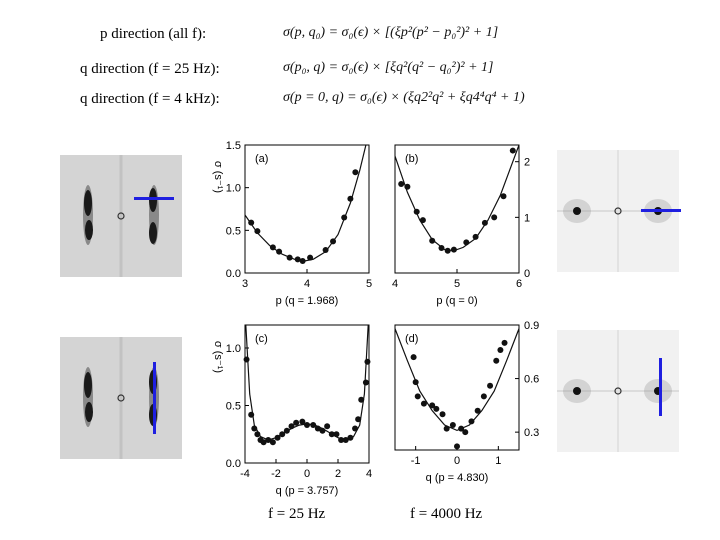 This screenshot has height=540, width=720. I want to click on equation-q-direction-25hz: σ(p₀, q) = σ₀(ϵ) × [ξq²(q² − q₀²)² + 1], so click(388, 67).